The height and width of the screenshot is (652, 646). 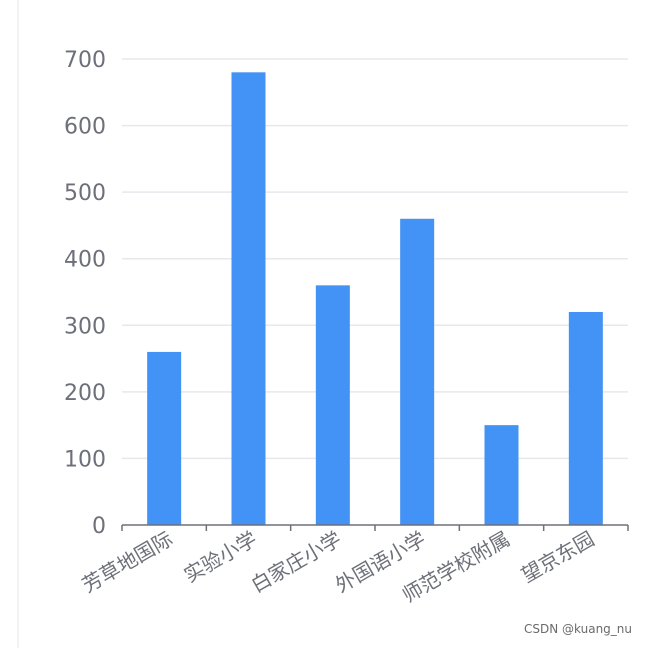 I want to click on y-tick-label: 400, so click(x=85, y=260).